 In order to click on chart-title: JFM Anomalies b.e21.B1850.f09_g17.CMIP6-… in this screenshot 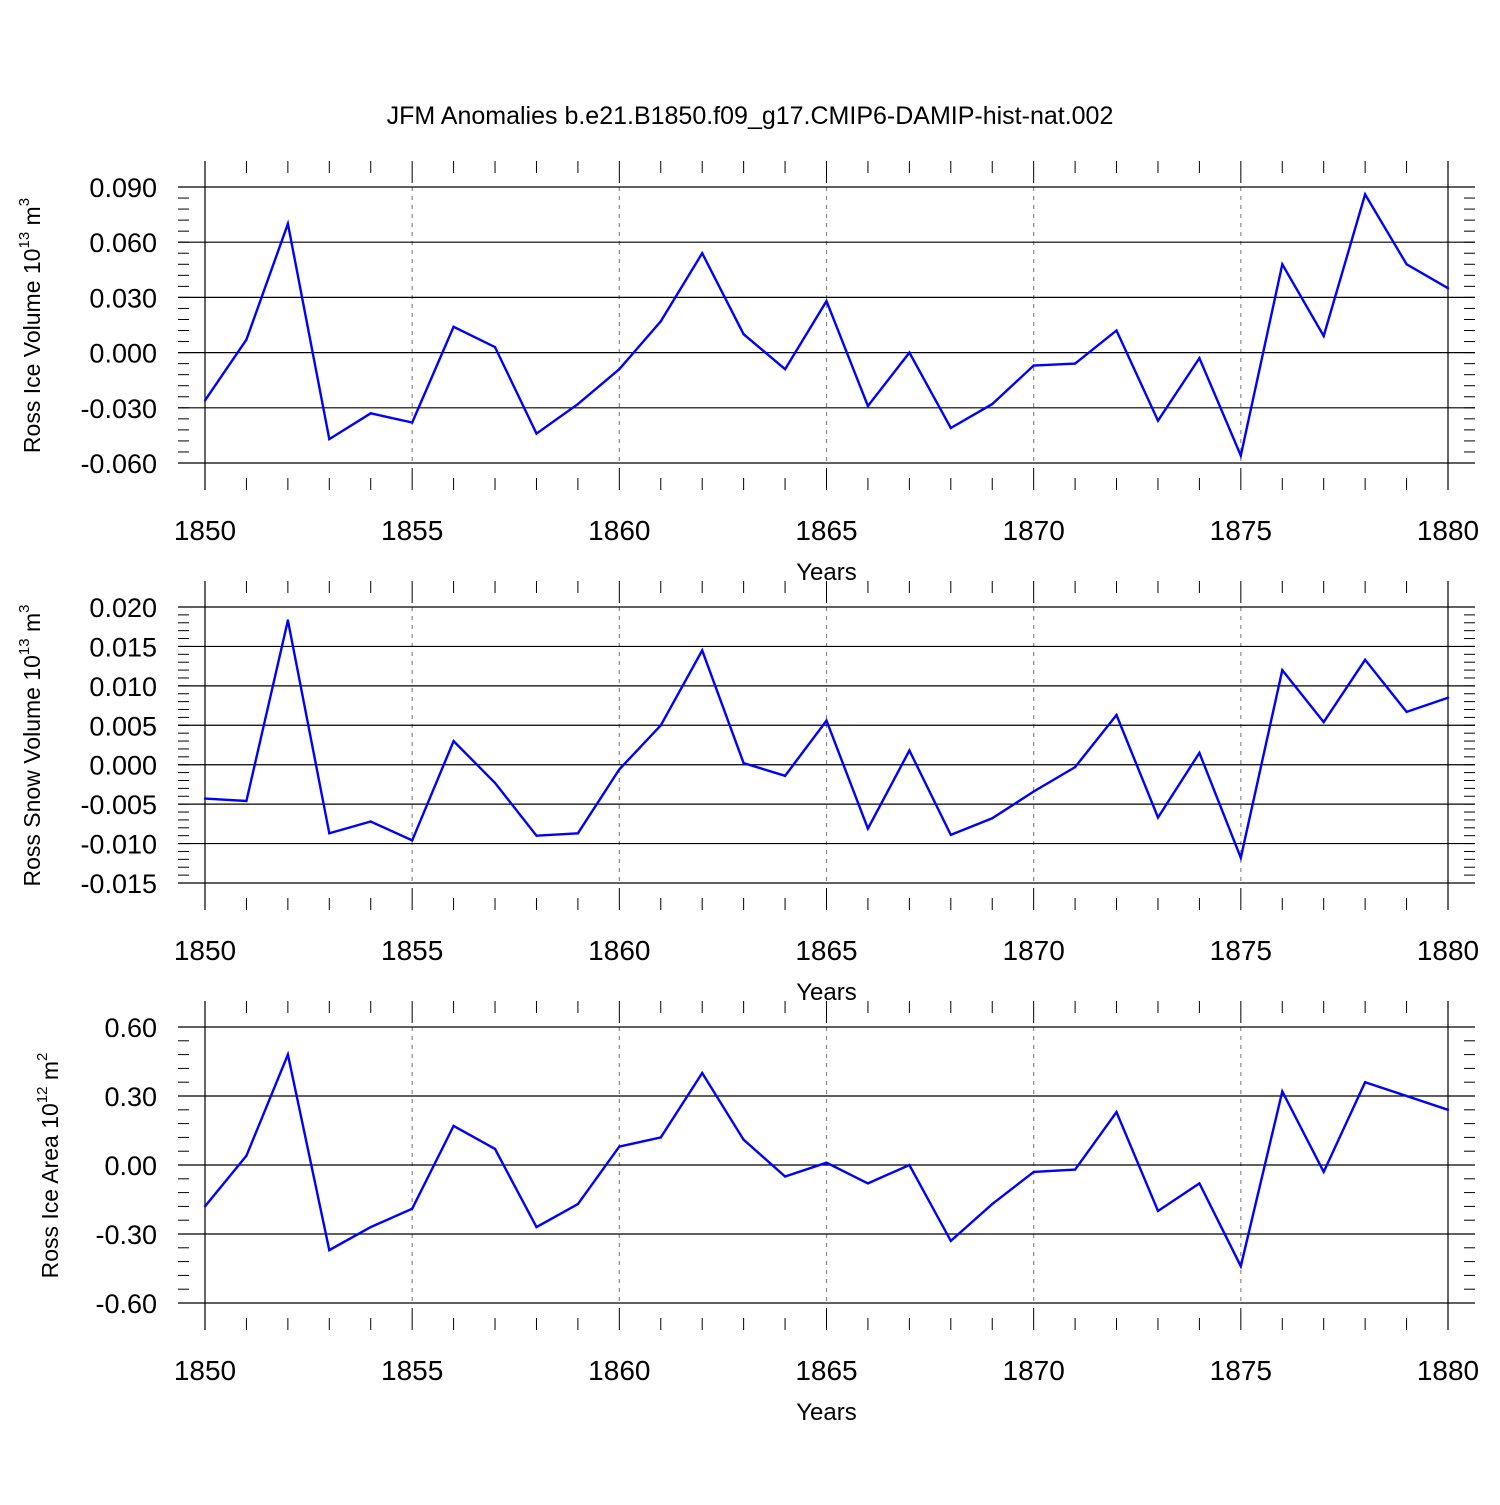, I will do `click(750, 116)`.